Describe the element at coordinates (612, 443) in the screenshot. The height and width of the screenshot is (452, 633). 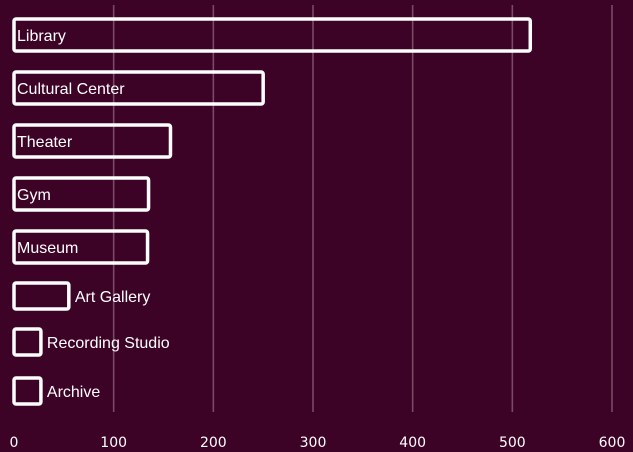
I see `x-tick-label-600: 600` at that location.